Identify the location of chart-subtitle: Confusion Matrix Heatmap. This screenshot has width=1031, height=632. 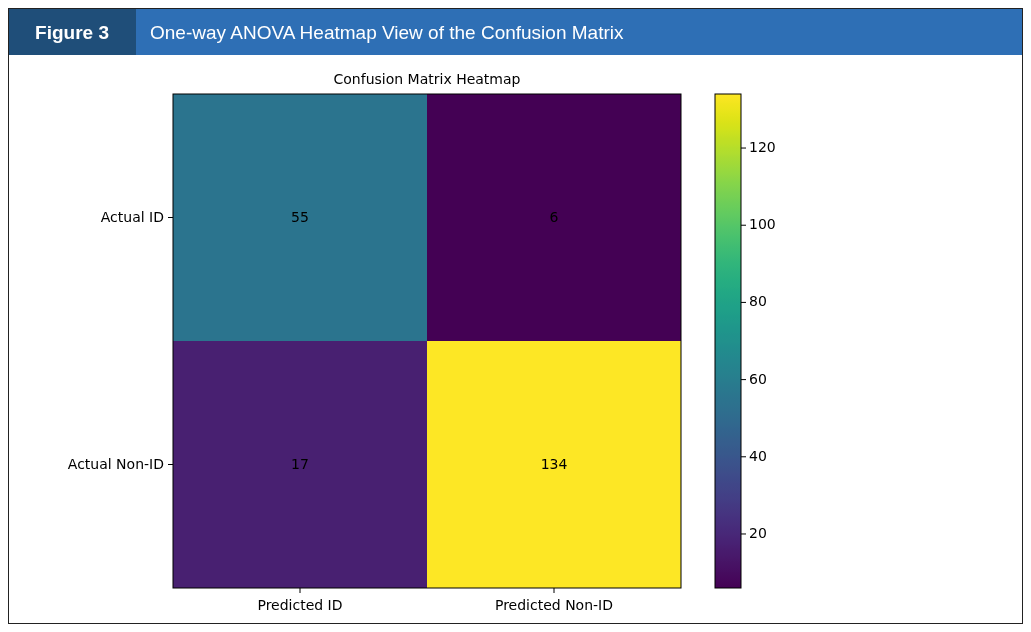
(427, 79).